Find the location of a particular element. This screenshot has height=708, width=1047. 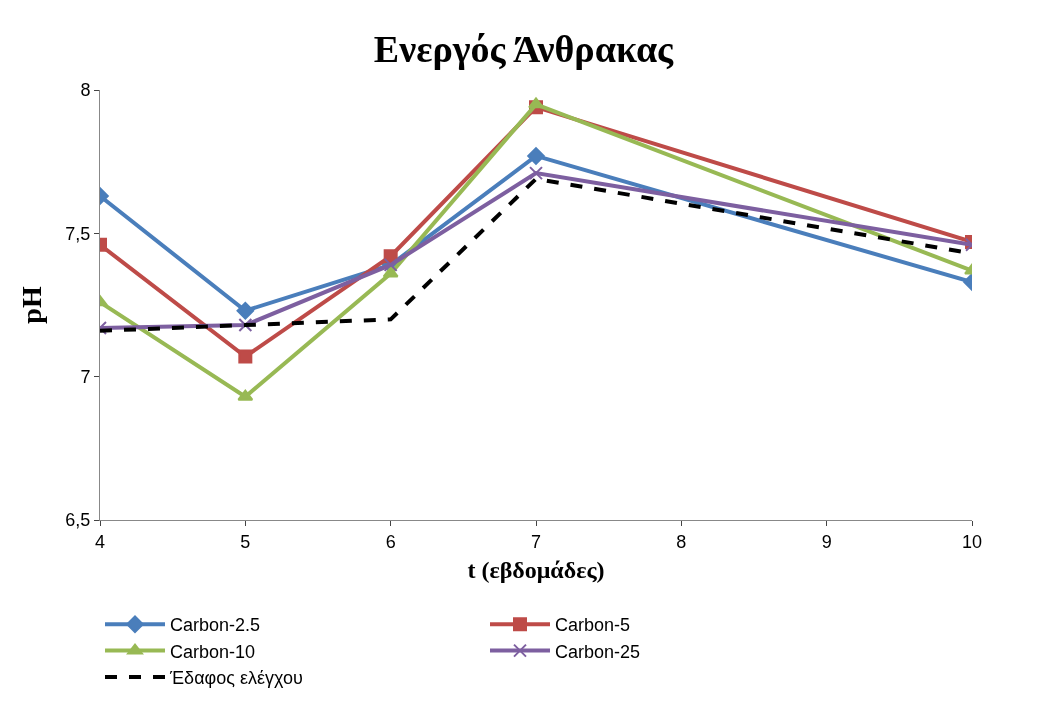

x-tick-label: 9 is located at coordinates (826, 541).